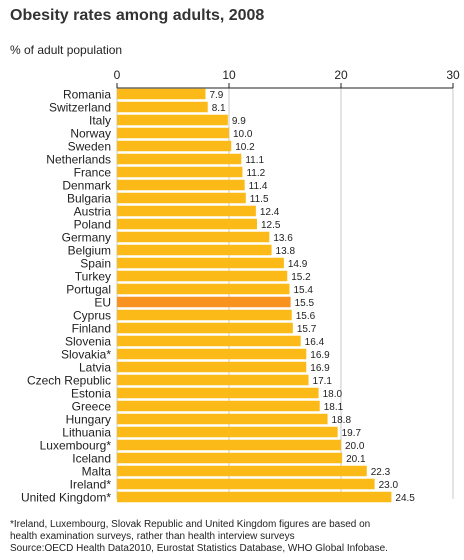 This screenshot has height=560, width=464. What do you see at coordinates (315, 342) in the screenshot?
I see `value-label: 16.4` at bounding box center [315, 342].